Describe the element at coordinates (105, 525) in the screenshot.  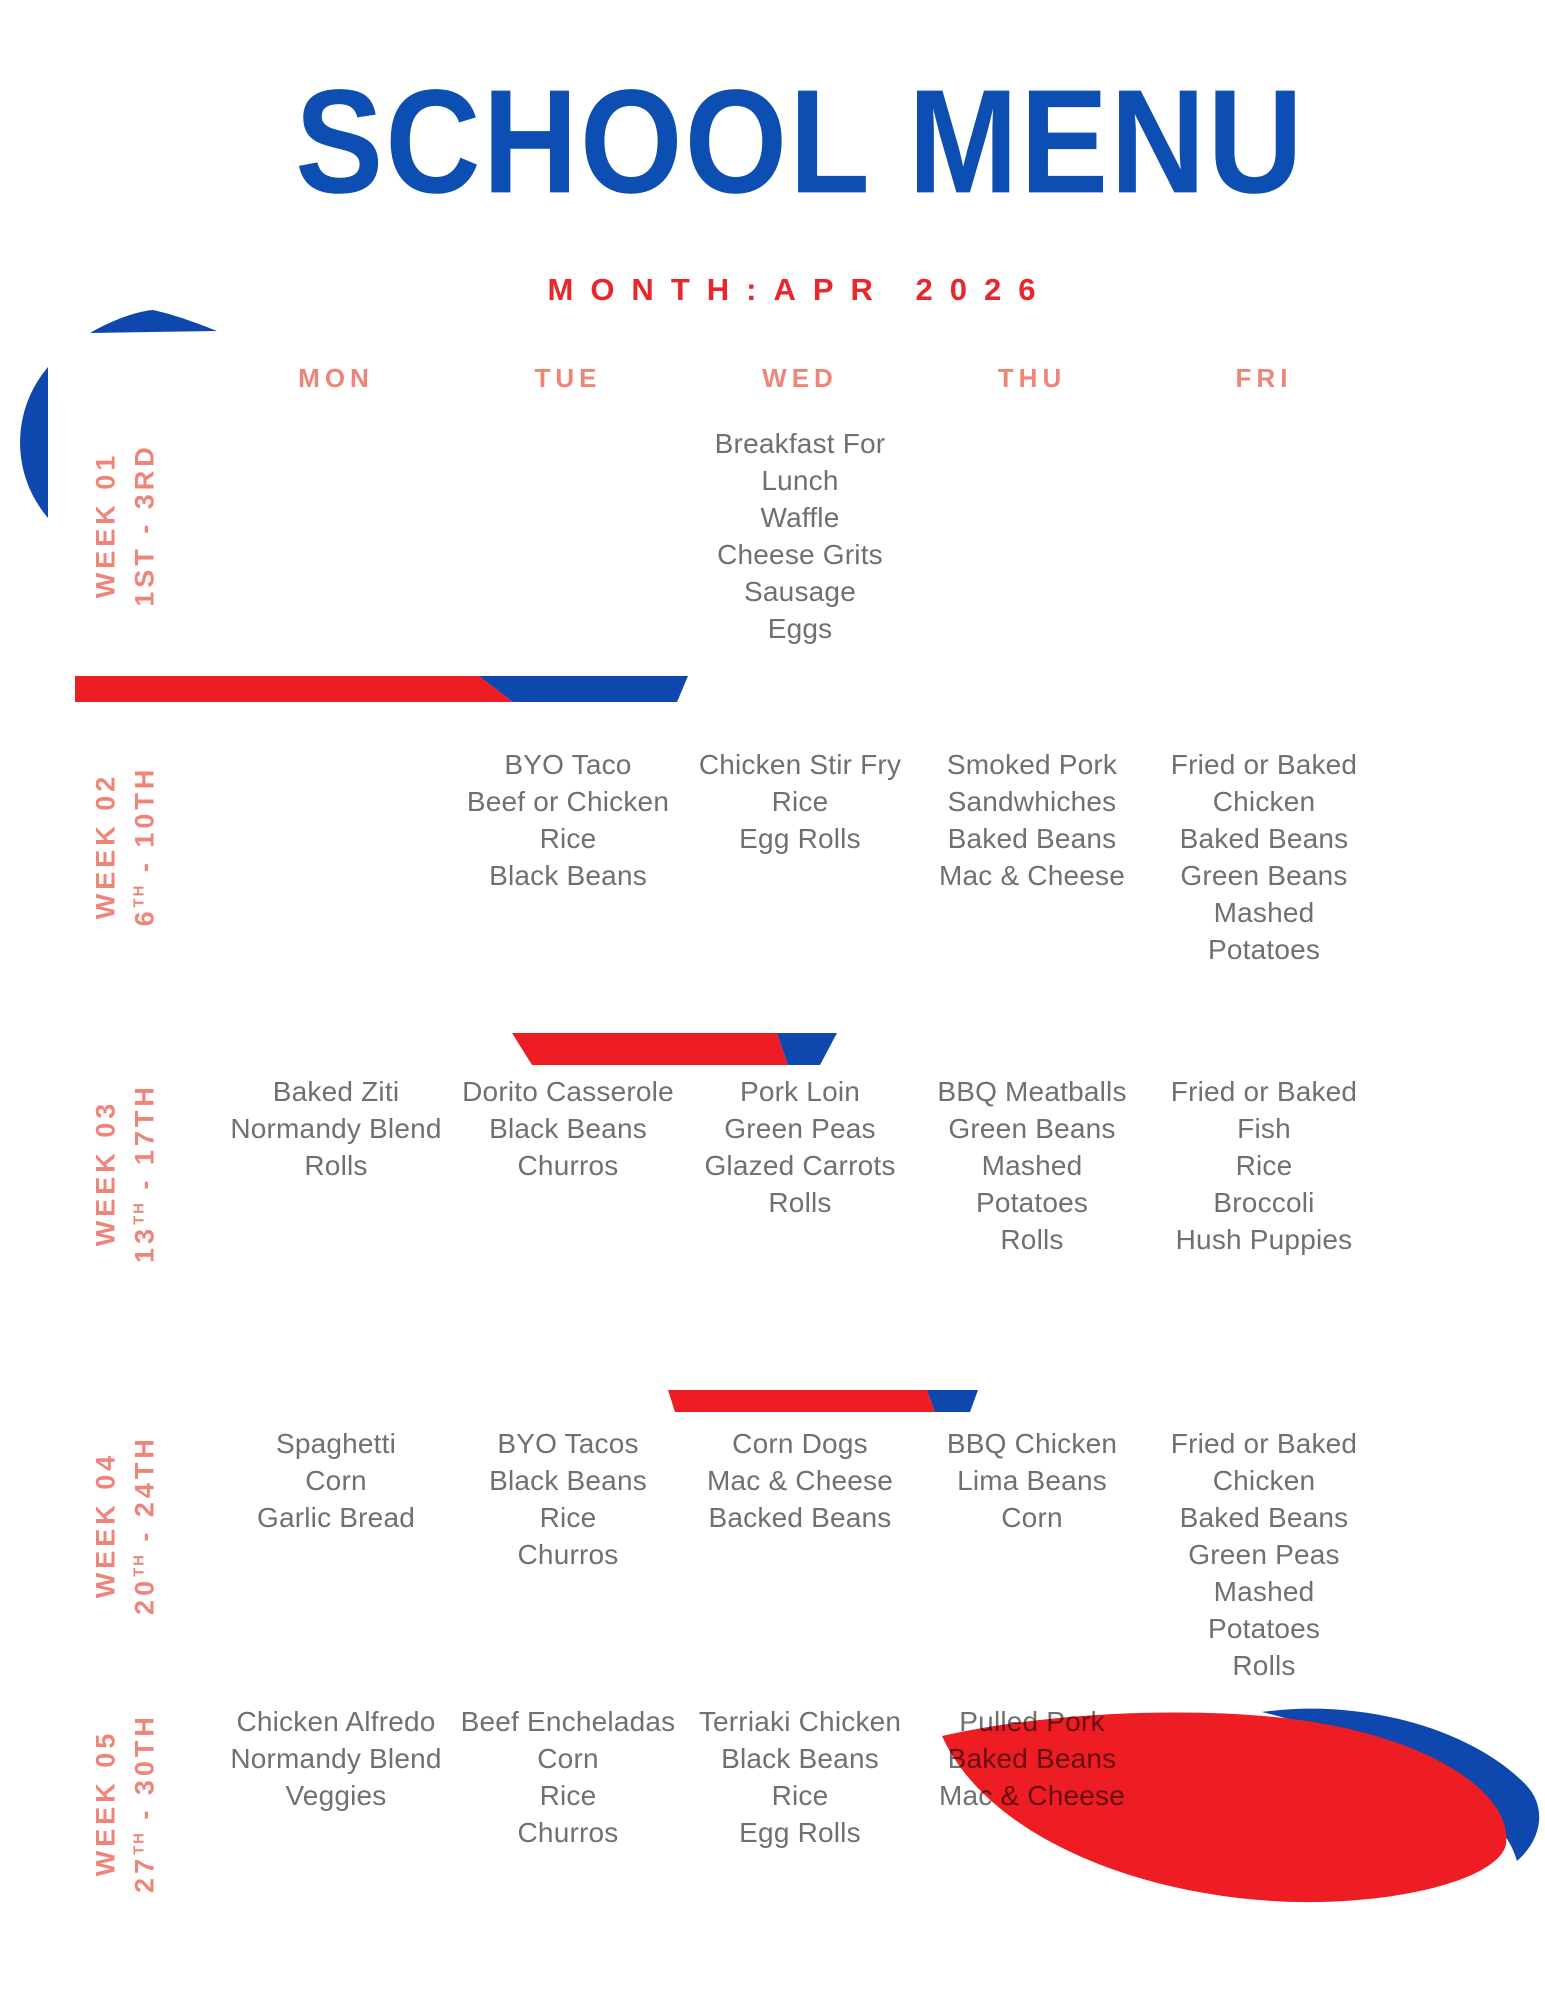
I see `week-1-name: WEEK 01` at that location.